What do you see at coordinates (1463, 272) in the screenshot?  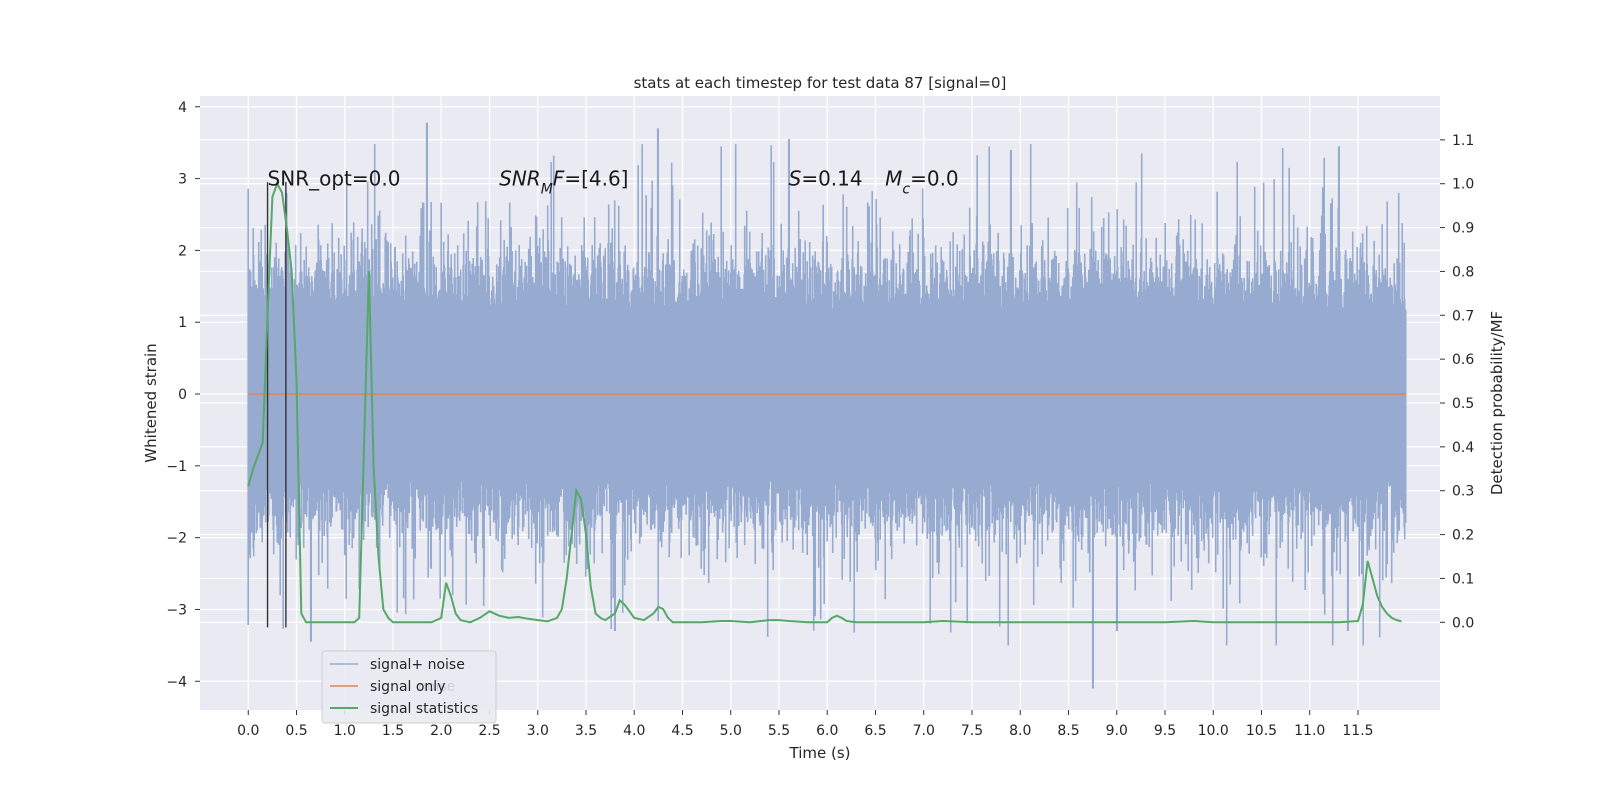 I see `y2-tick-label-8: 0.8` at bounding box center [1463, 272].